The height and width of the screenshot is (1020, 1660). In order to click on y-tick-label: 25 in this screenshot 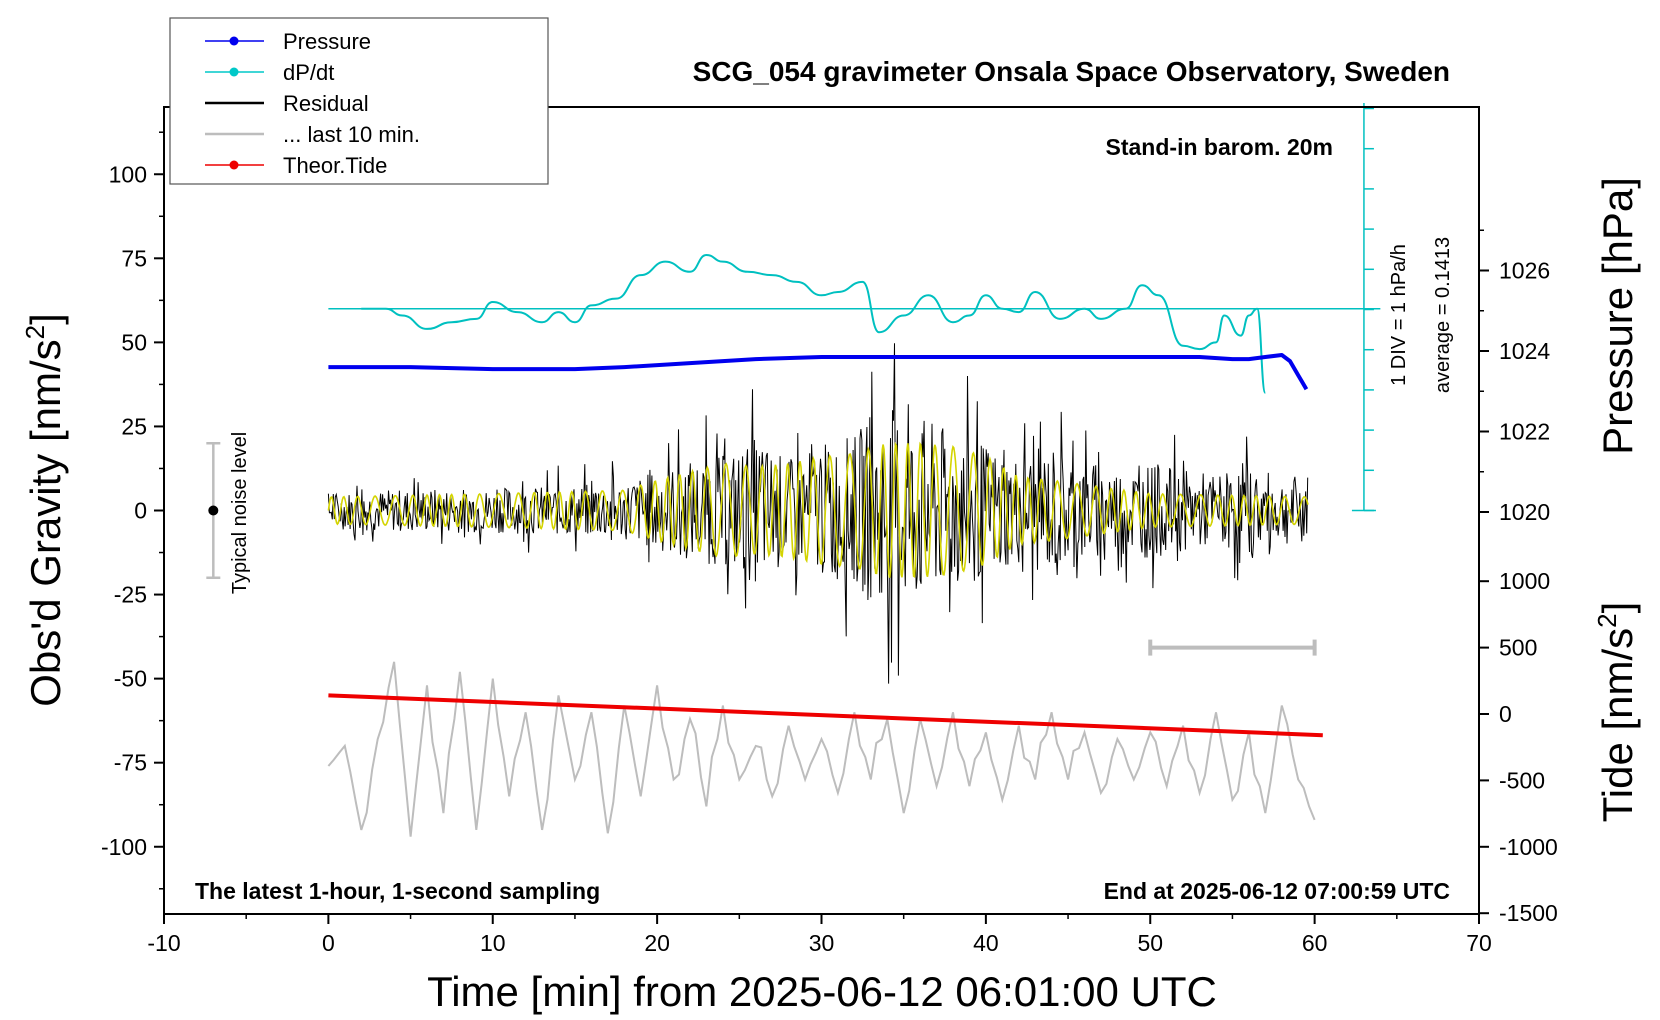, I will do `click(134, 426)`.